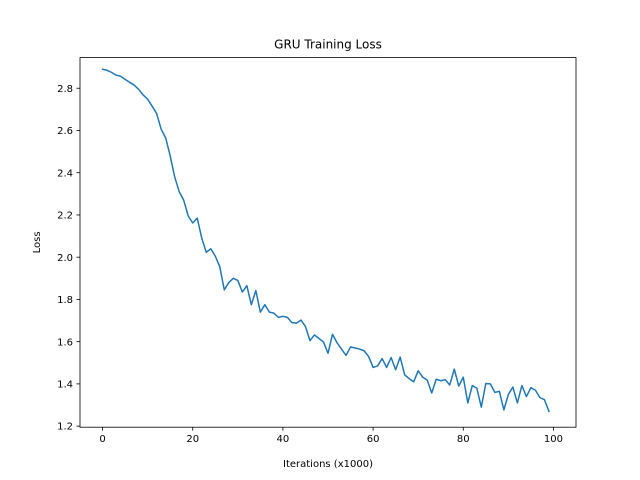 This screenshot has height=480, width=640. Describe the element at coordinates (328, 464) in the screenshot. I see `x-axis-label: Iterations (x1000)` at that location.